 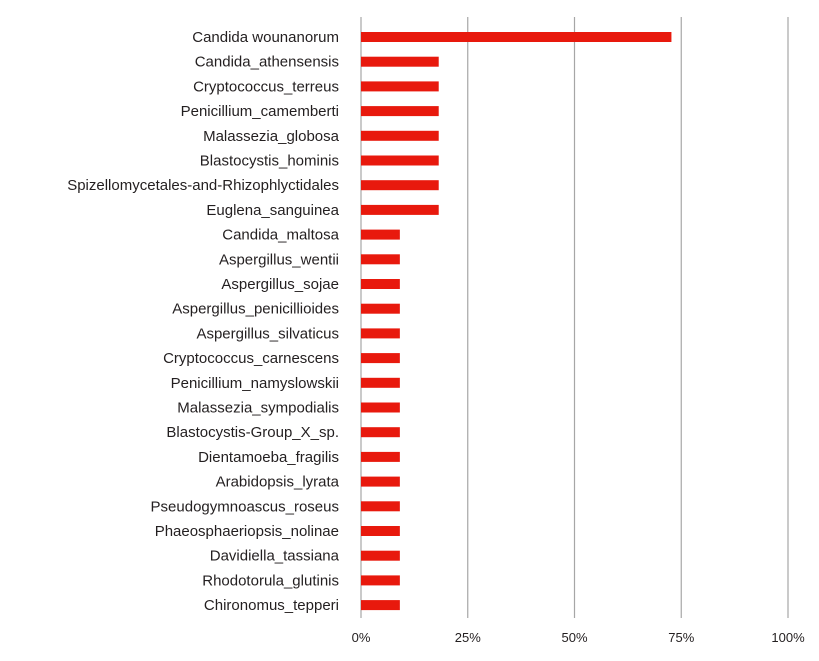 I want to click on category-label: Blastocystis_hominis, so click(x=269, y=161).